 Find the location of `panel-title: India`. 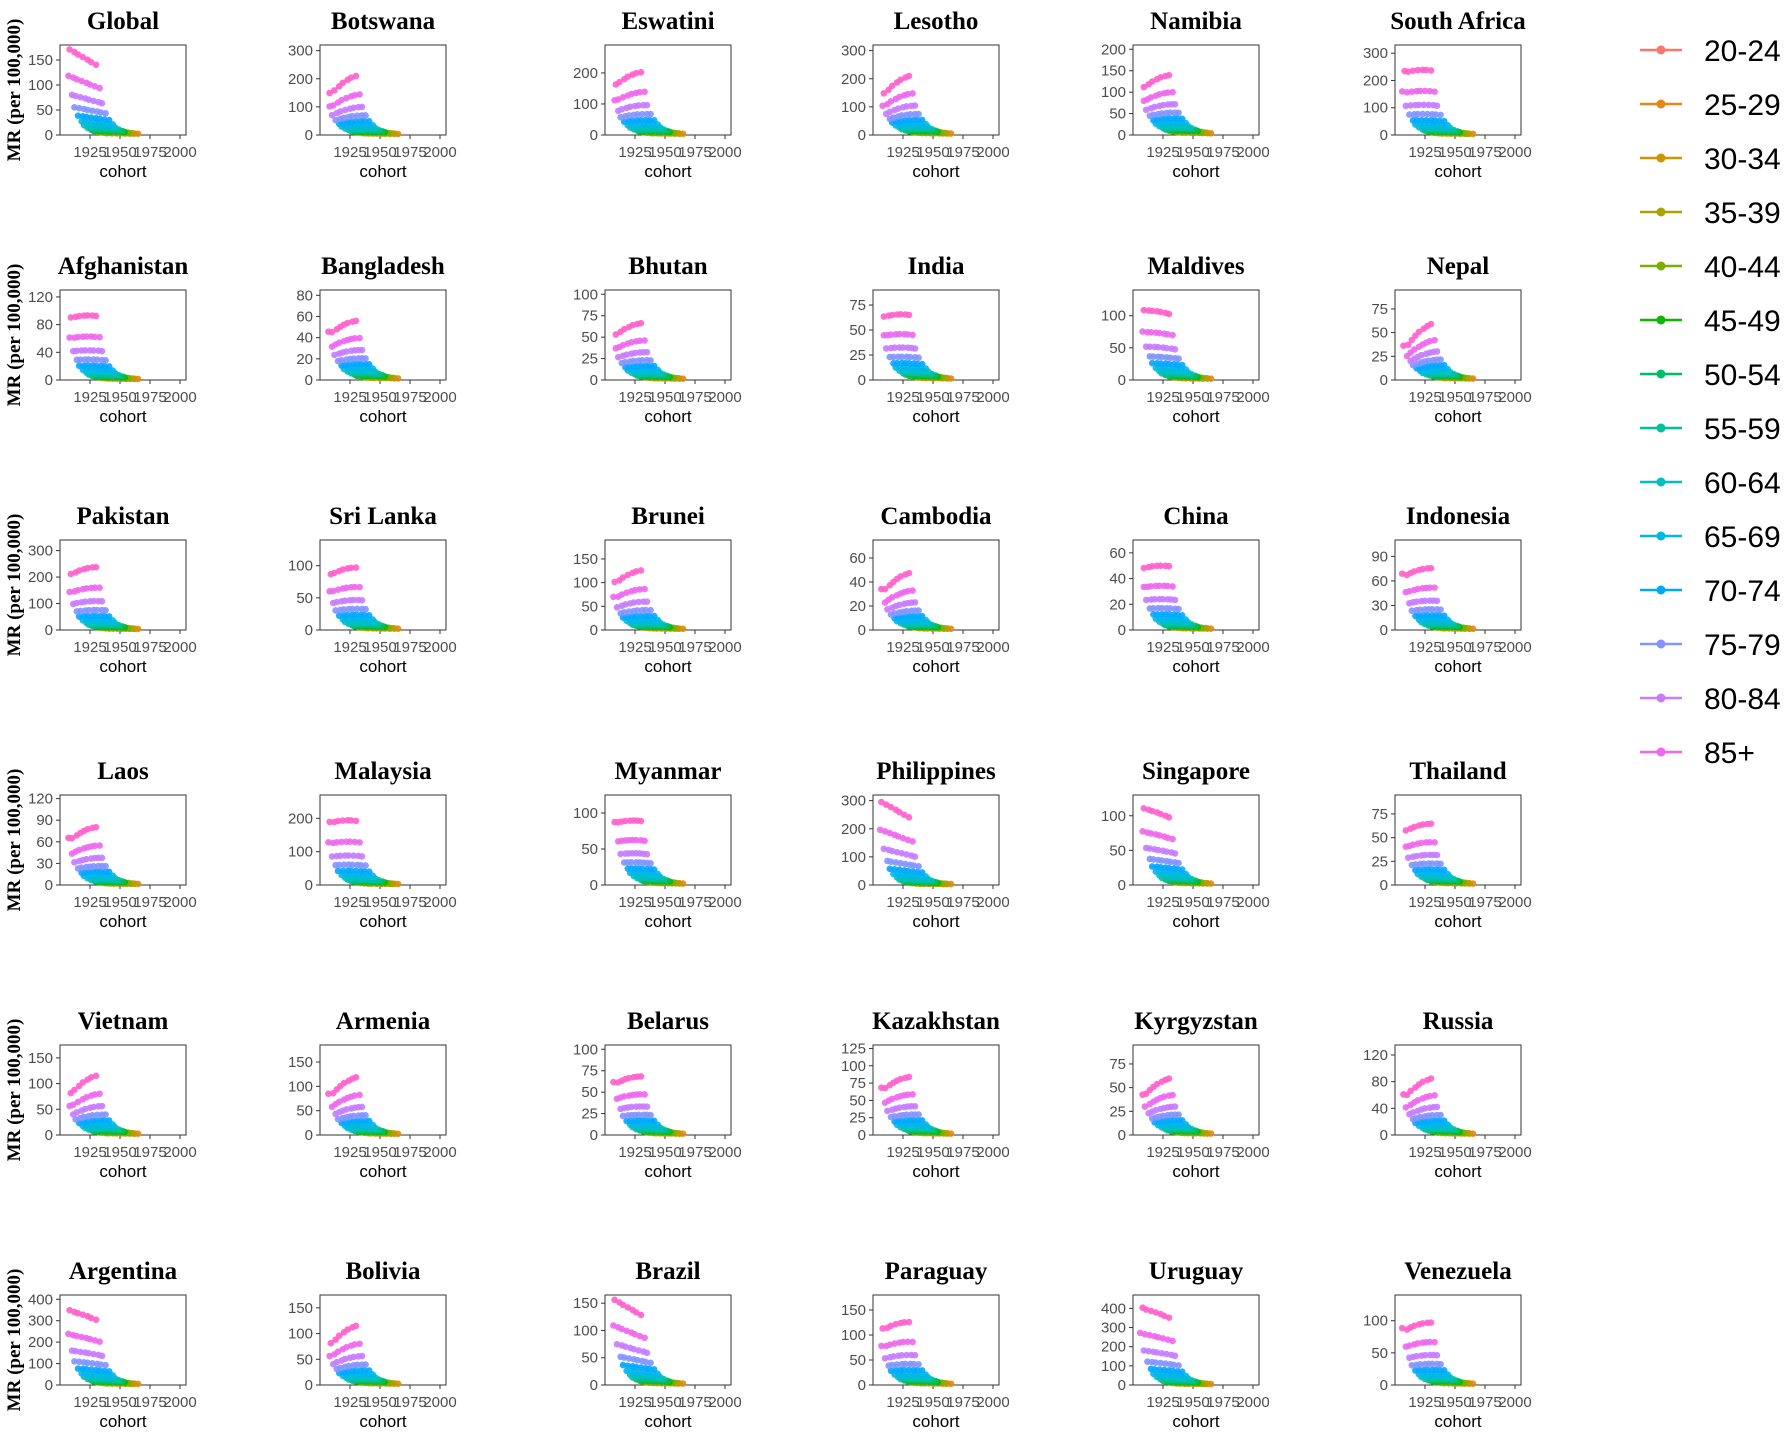

panel-title: India is located at coordinates (936, 266).